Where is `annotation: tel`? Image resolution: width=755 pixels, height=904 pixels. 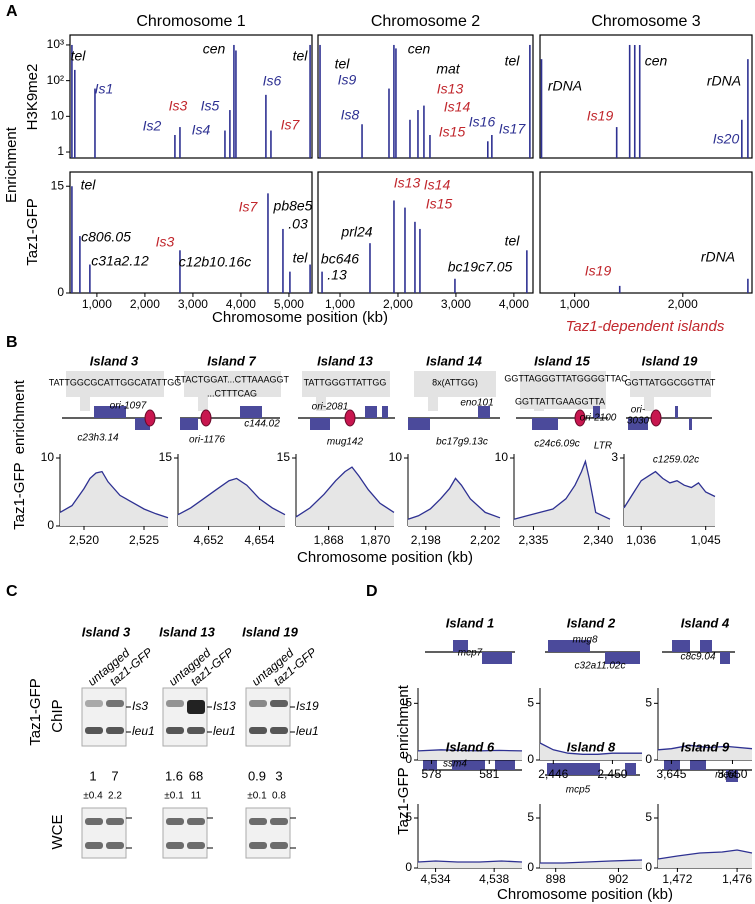
annotation: tel is located at coordinates (301, 258).